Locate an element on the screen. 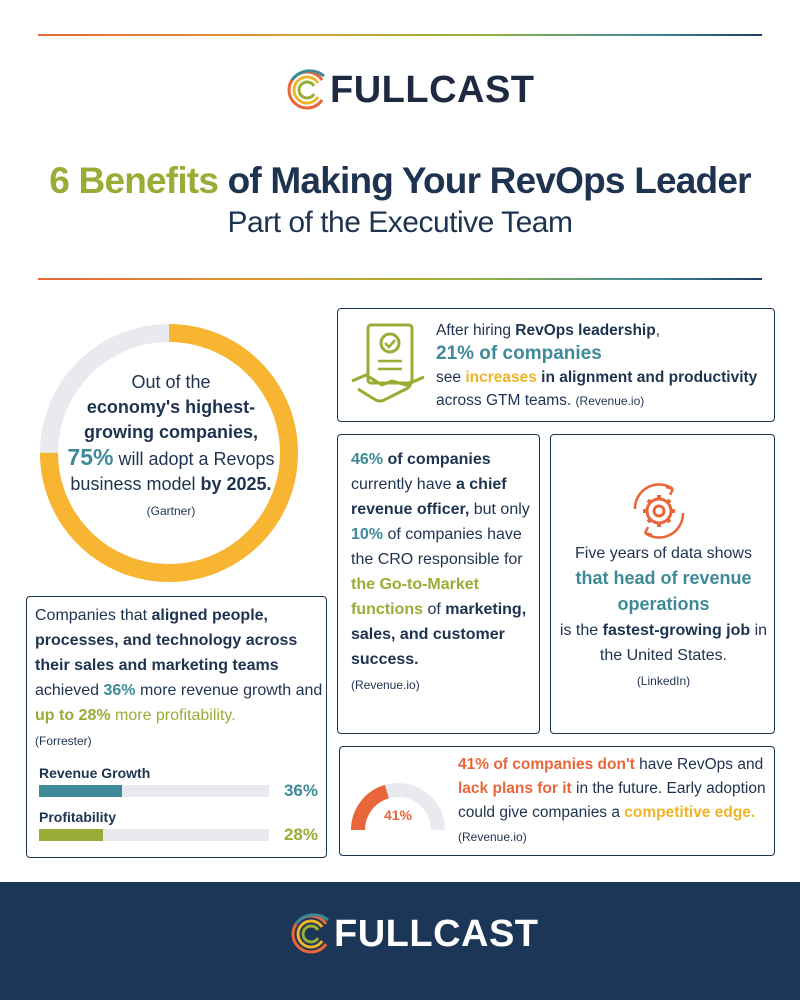 The width and height of the screenshot is (800, 1000). bar-revenue-growth is located at coordinates (80, 791).